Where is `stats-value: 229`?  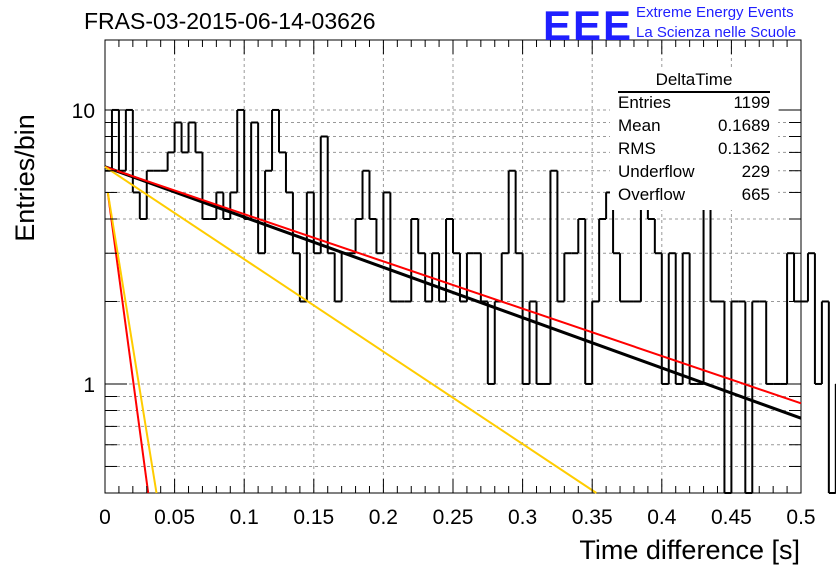 stats-value: 229 is located at coordinates (755, 171).